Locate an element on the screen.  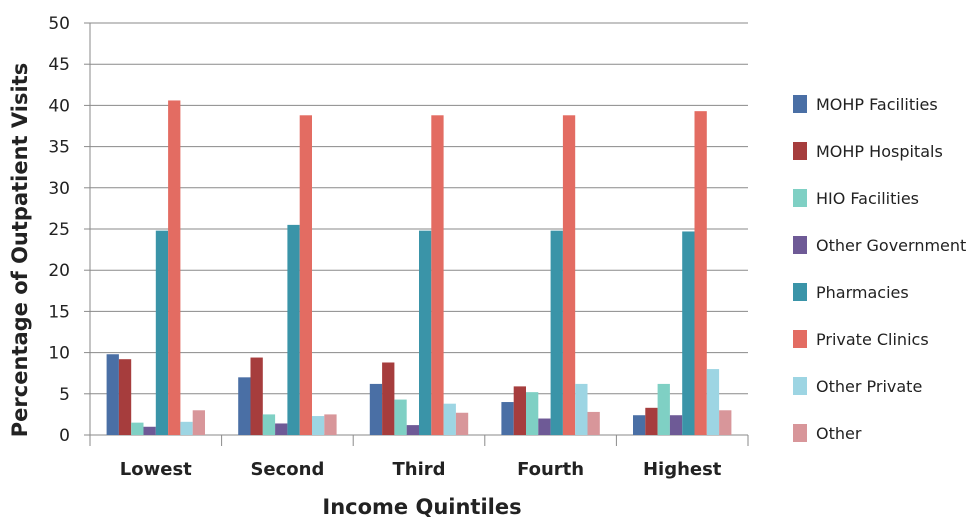
bar-other-government-fourth is located at coordinates (544, 426).